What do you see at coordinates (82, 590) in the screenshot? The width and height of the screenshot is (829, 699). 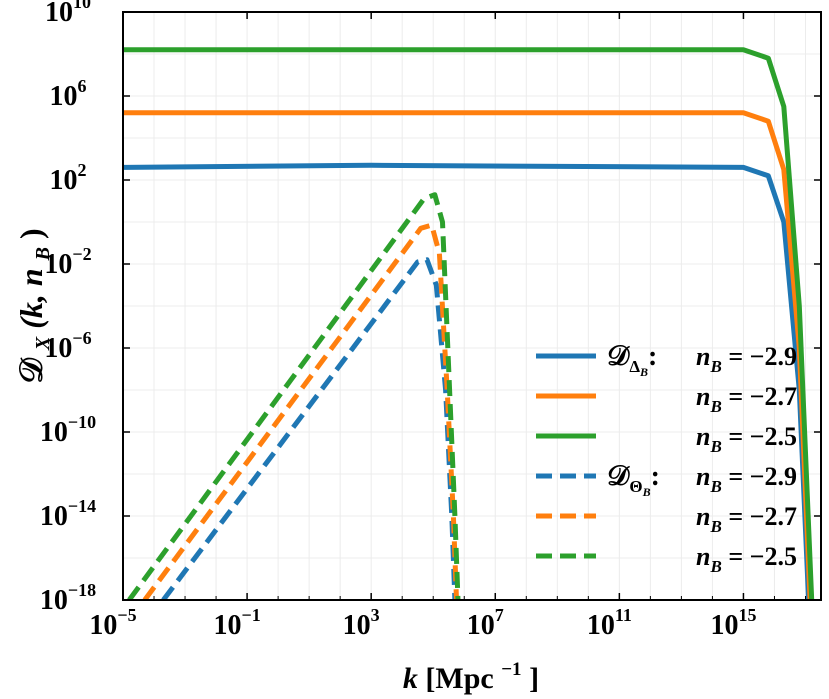 I see `y-tick-exp: −18` at bounding box center [82, 590].